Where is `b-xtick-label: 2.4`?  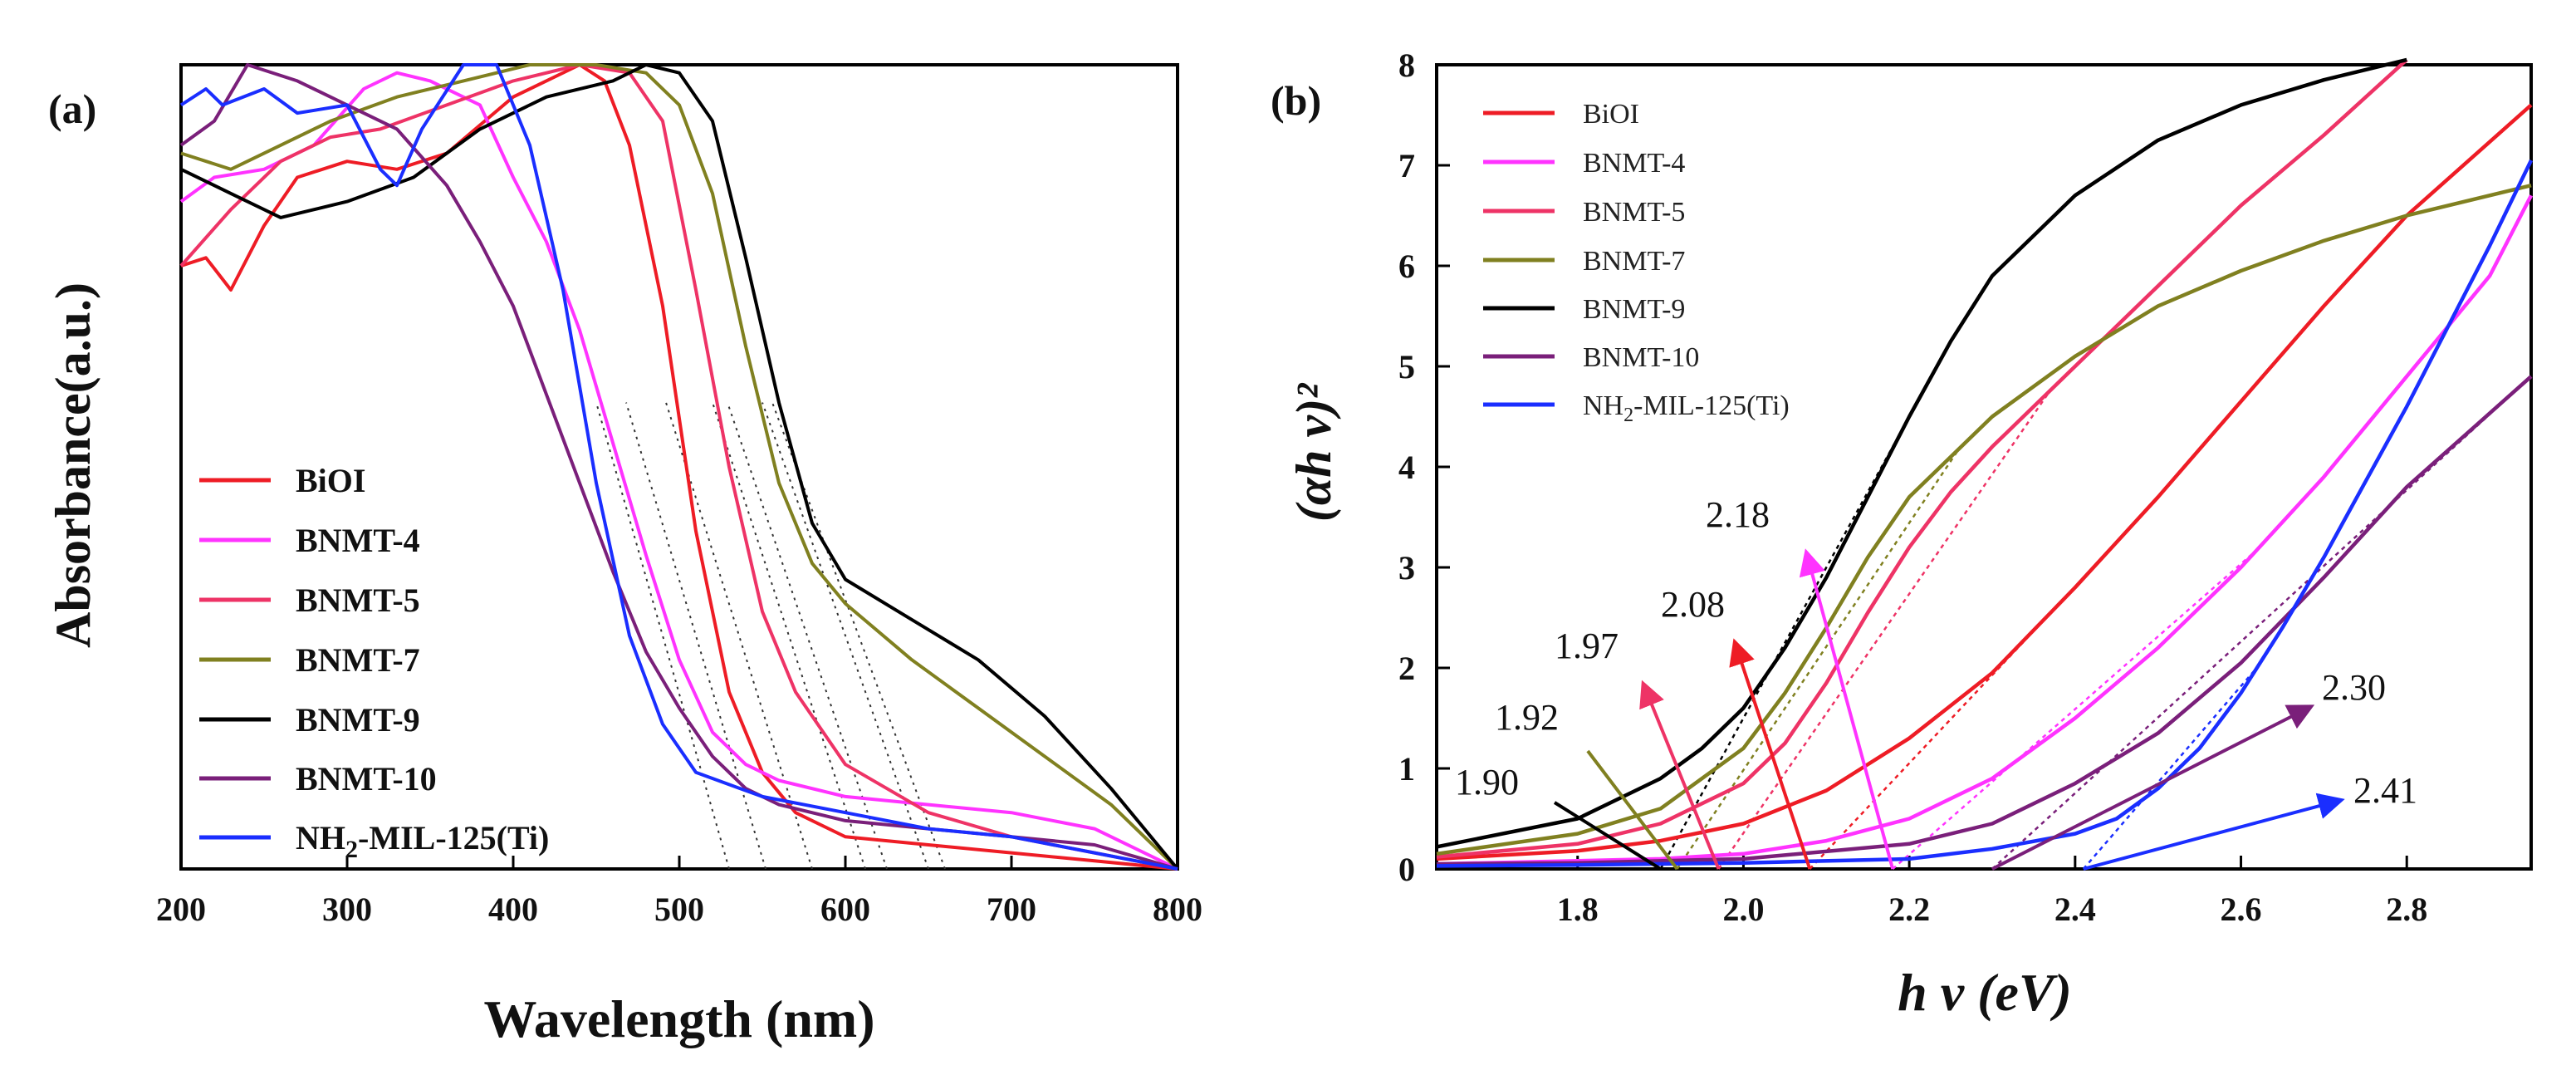
b-xtick-label: 2.4 is located at coordinates (2075, 910).